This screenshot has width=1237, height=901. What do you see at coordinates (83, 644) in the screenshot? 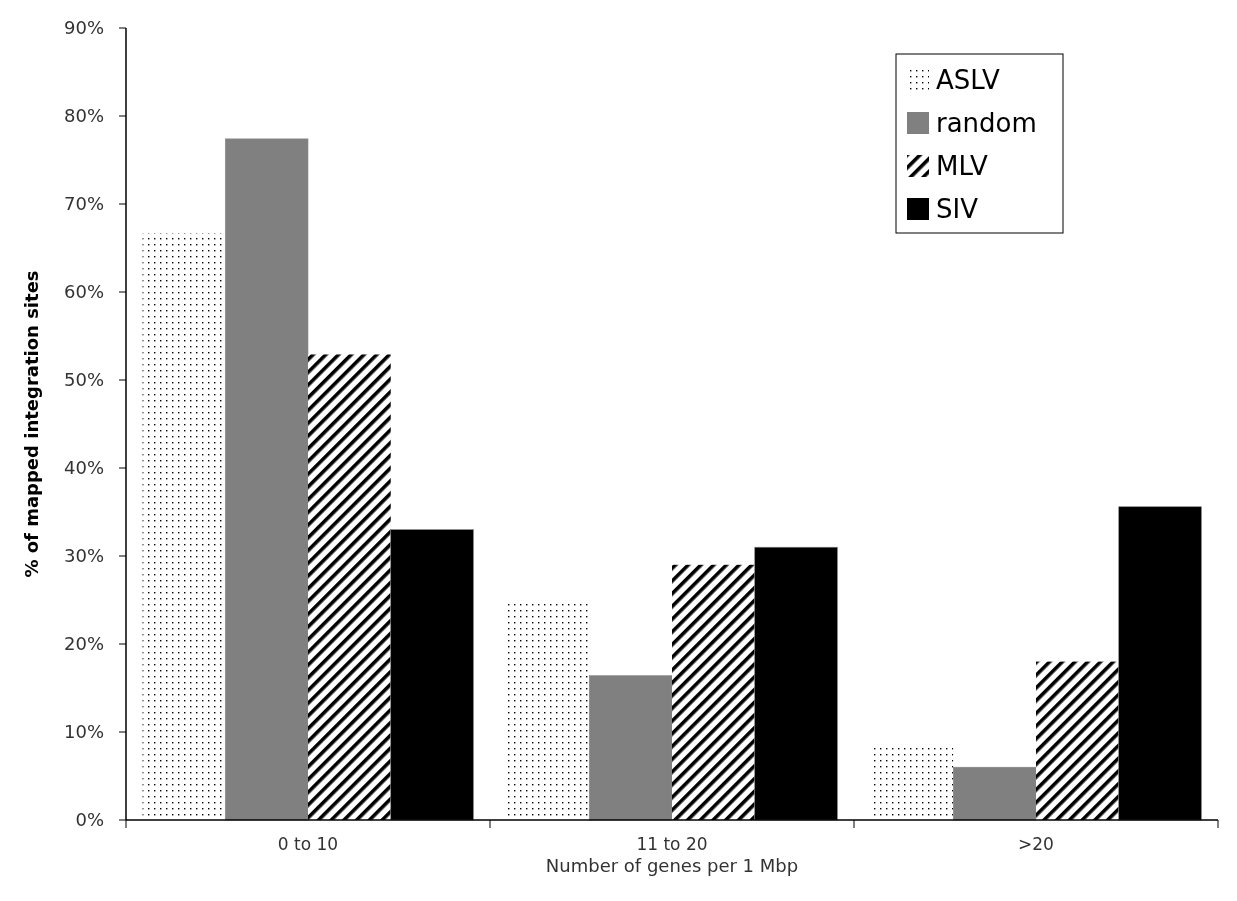
I see `y-tick-label: 20%` at bounding box center [83, 644].